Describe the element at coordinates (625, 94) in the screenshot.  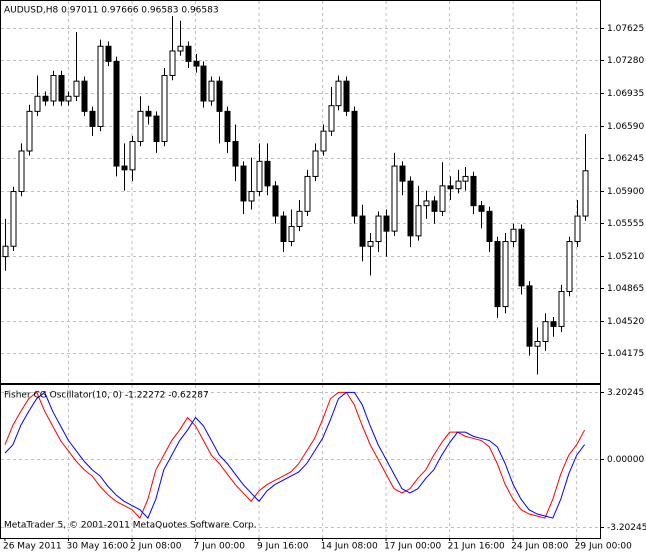
I see `y-tick-label: 1.06935` at that location.